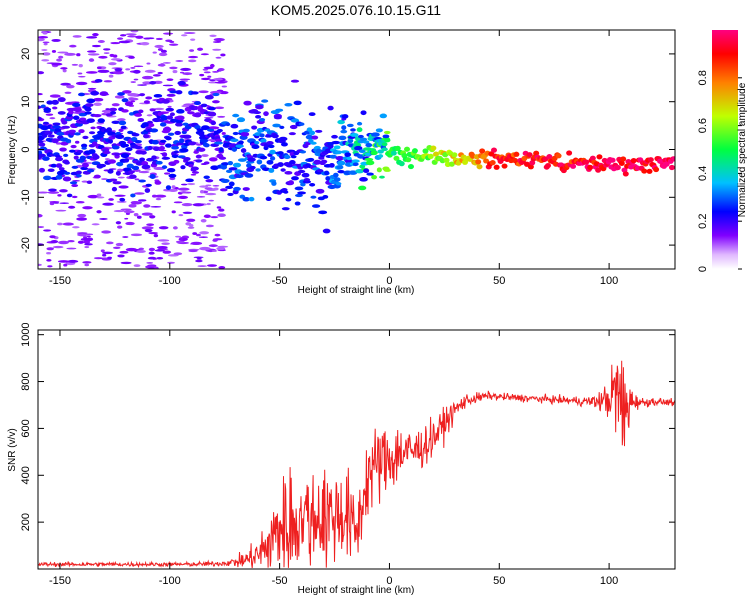 The width and height of the screenshot is (750, 605). Describe the element at coordinates (742, 149) in the screenshot. I see `colorbar-label: Normalized spectral amplitude` at that location.